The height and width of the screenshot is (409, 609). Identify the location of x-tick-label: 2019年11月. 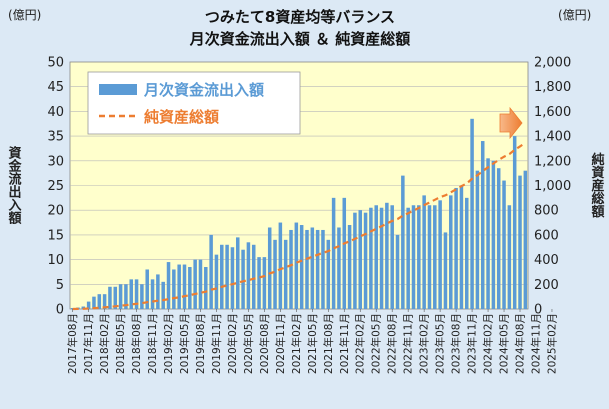
(216, 343).